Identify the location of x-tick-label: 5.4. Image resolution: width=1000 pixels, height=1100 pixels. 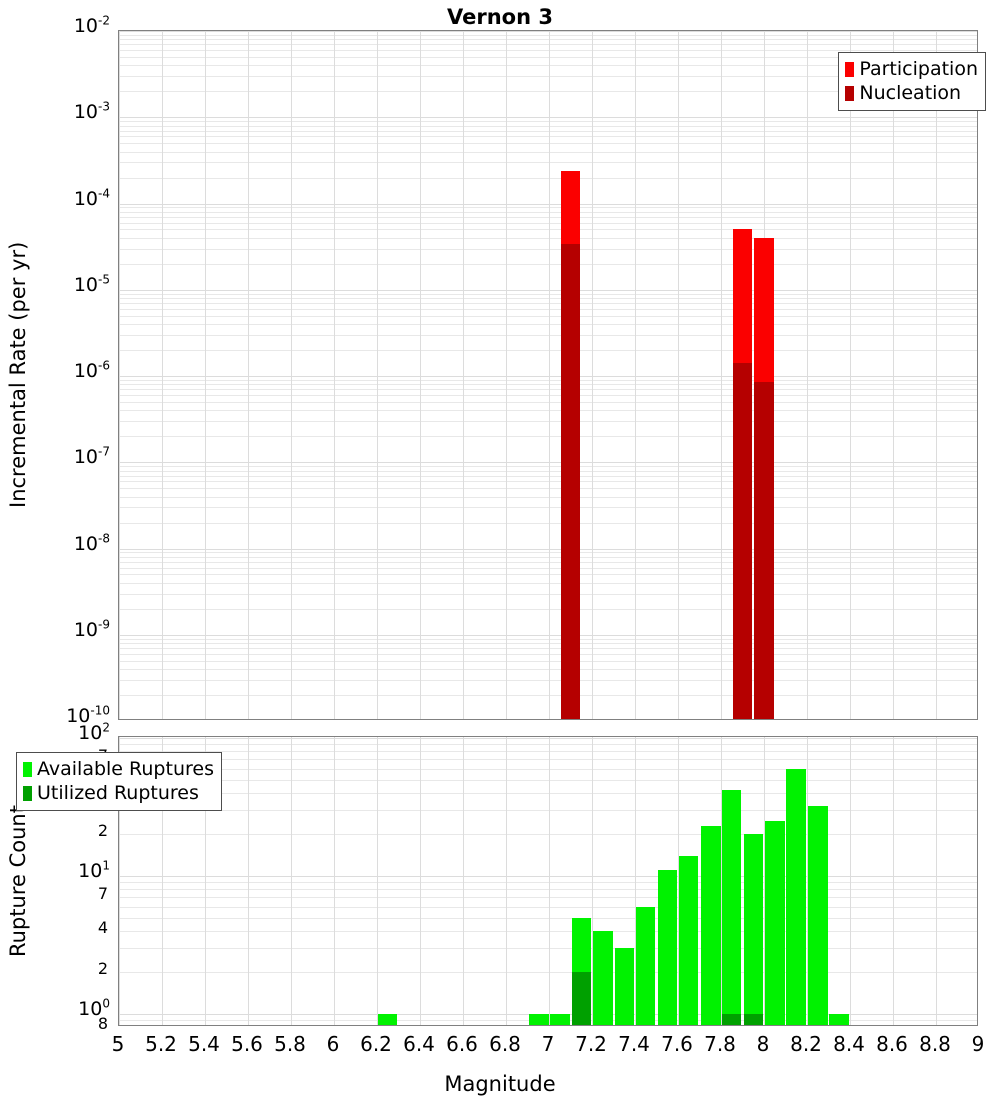
(204, 1044).